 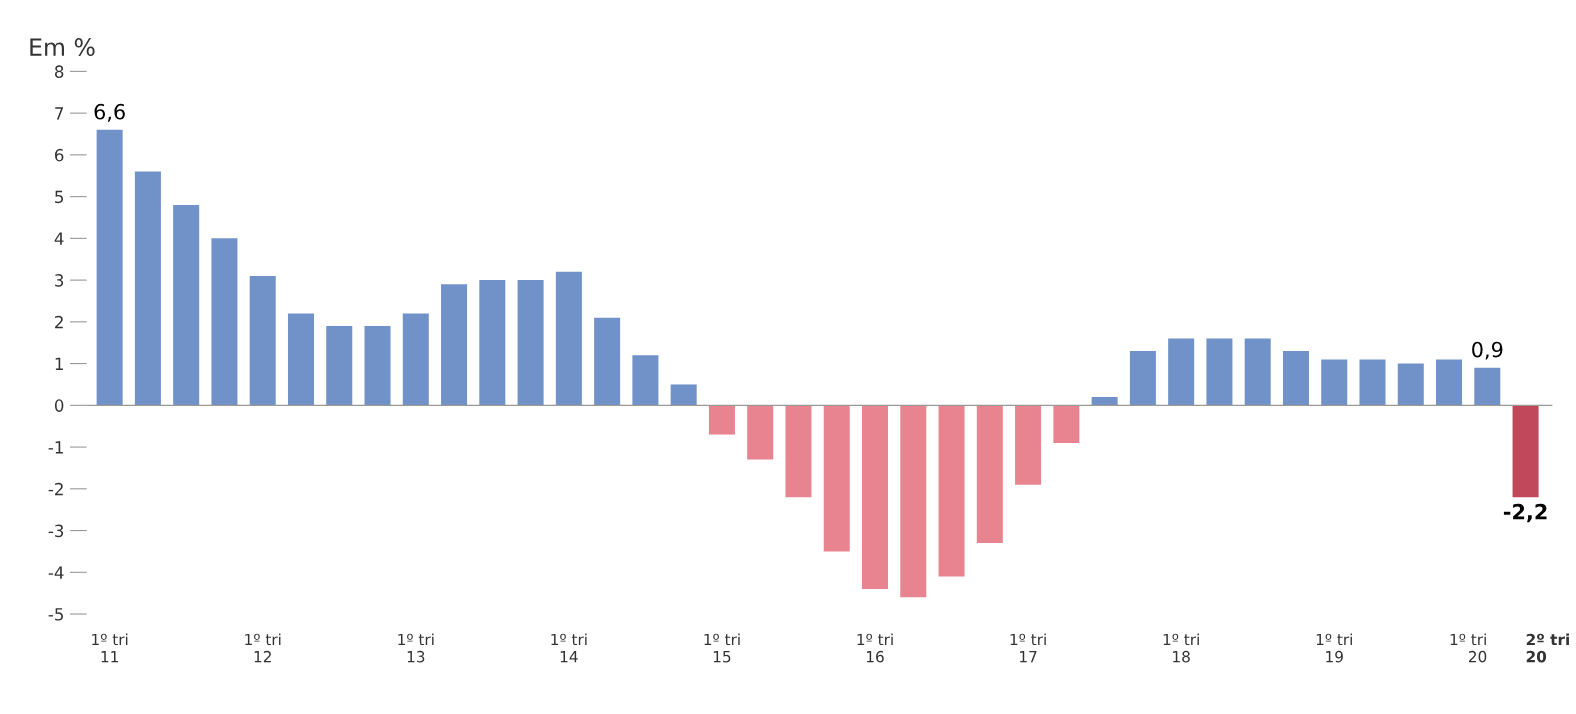 I want to click on x-tick-label: 1º tri 14, so click(x=569, y=648).